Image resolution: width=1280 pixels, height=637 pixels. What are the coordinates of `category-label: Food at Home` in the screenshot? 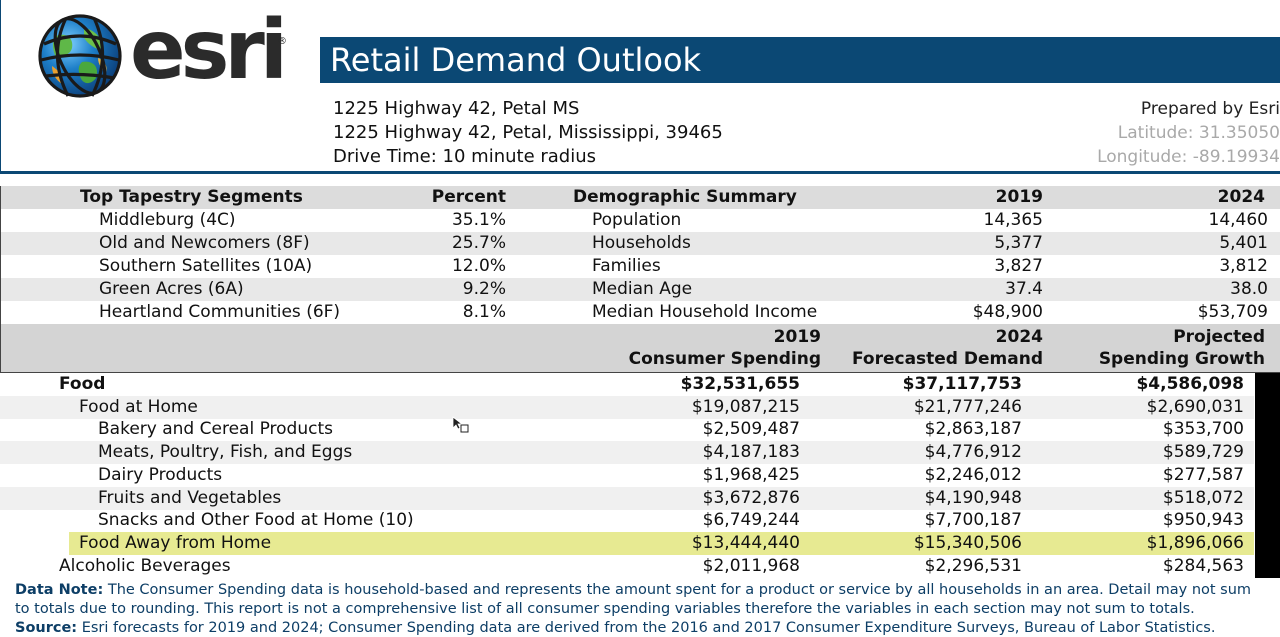 It's located at (138, 406).